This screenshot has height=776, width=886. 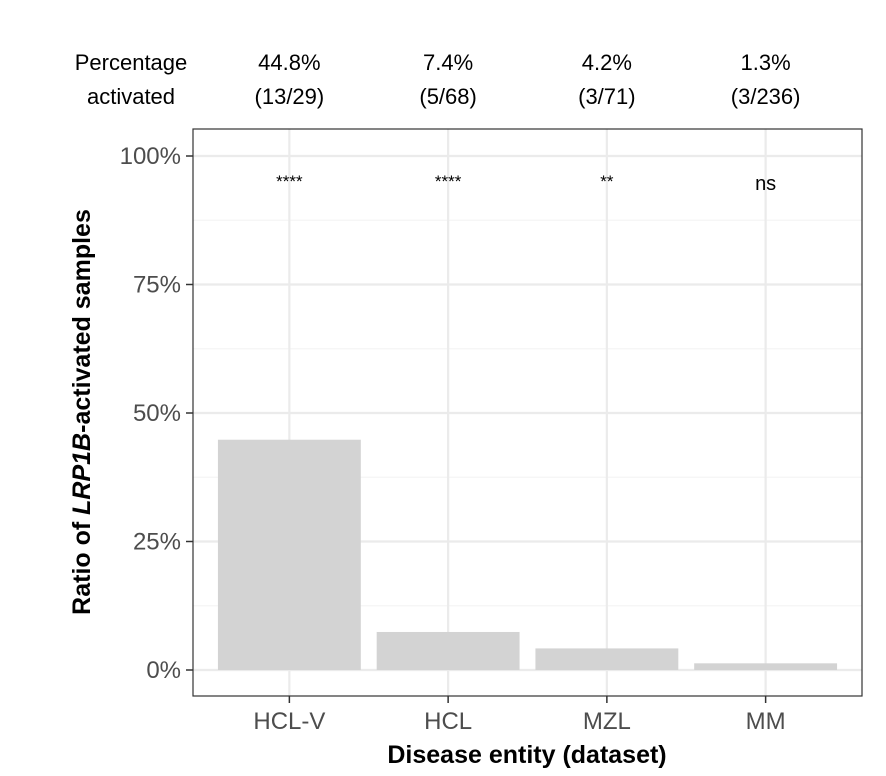 I want to click on significance-label: **, so click(x=607, y=181).